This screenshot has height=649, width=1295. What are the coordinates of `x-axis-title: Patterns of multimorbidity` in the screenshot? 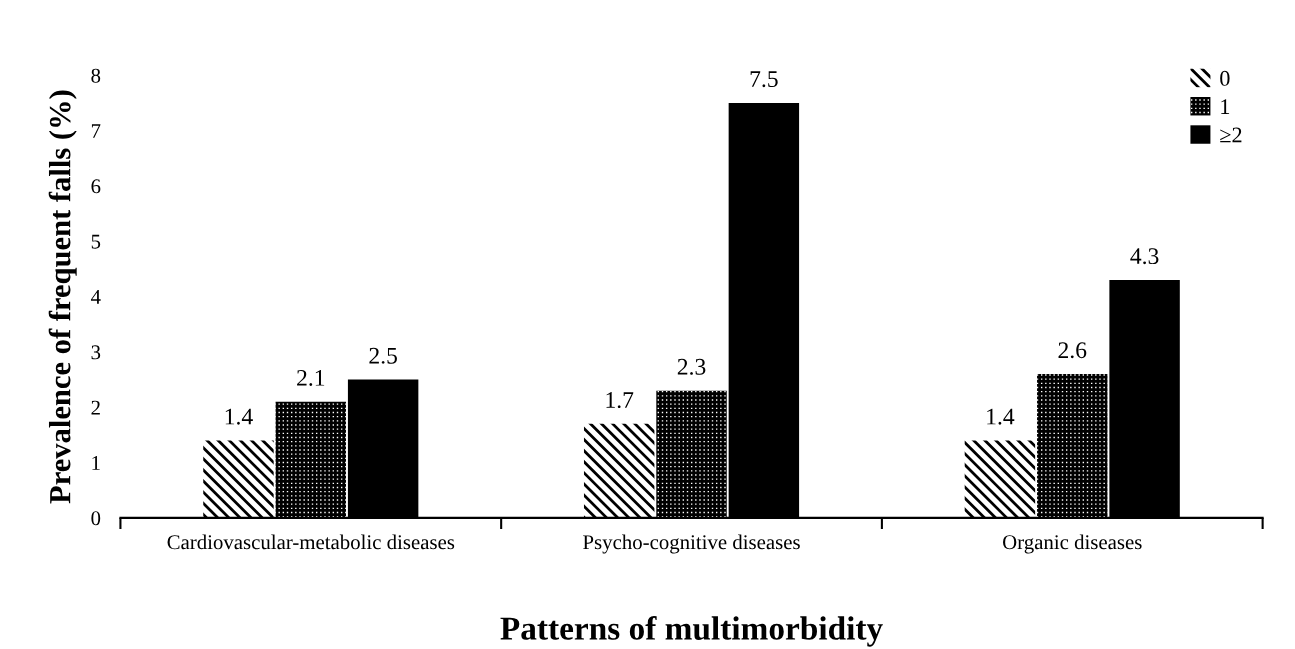 It's located at (691, 631).